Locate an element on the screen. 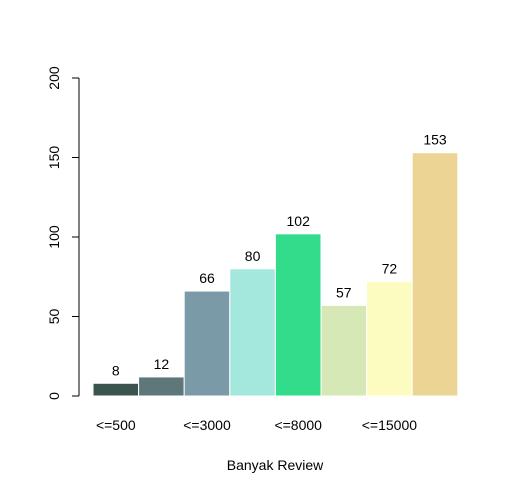 The image size is (513, 494). x-category-label: <=3000 is located at coordinates (207, 425).